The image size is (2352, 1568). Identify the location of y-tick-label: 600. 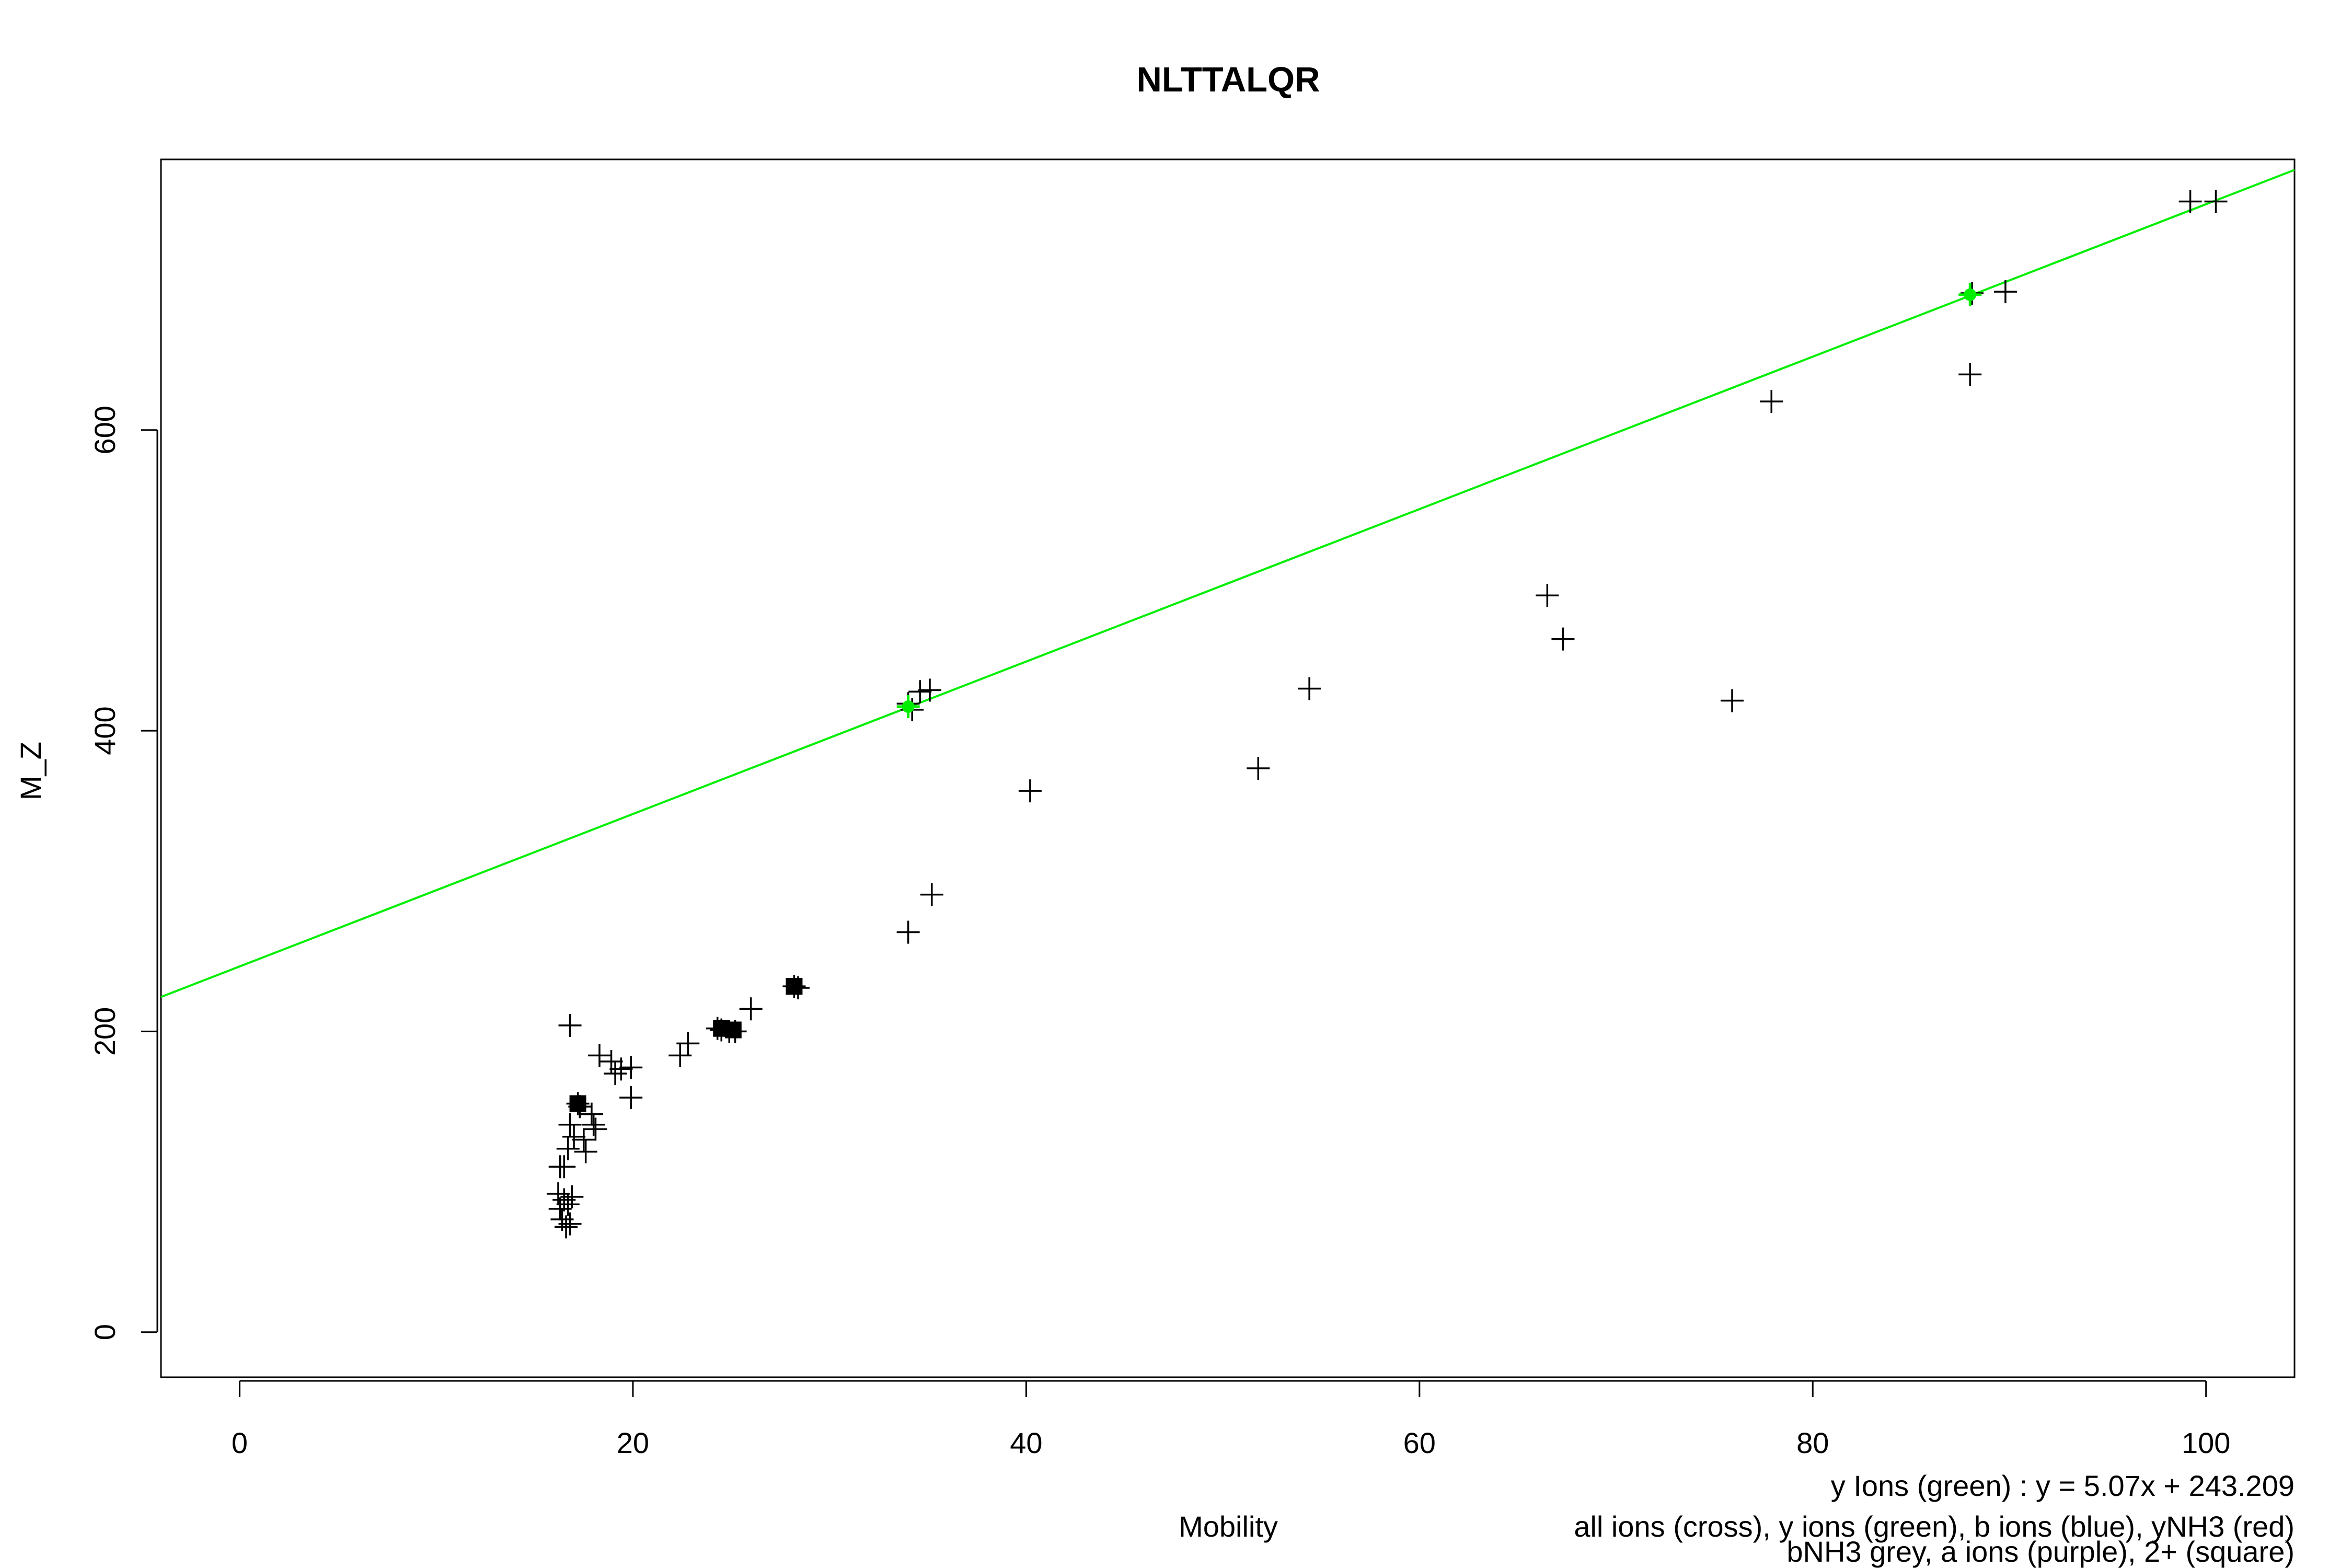
(104, 430).